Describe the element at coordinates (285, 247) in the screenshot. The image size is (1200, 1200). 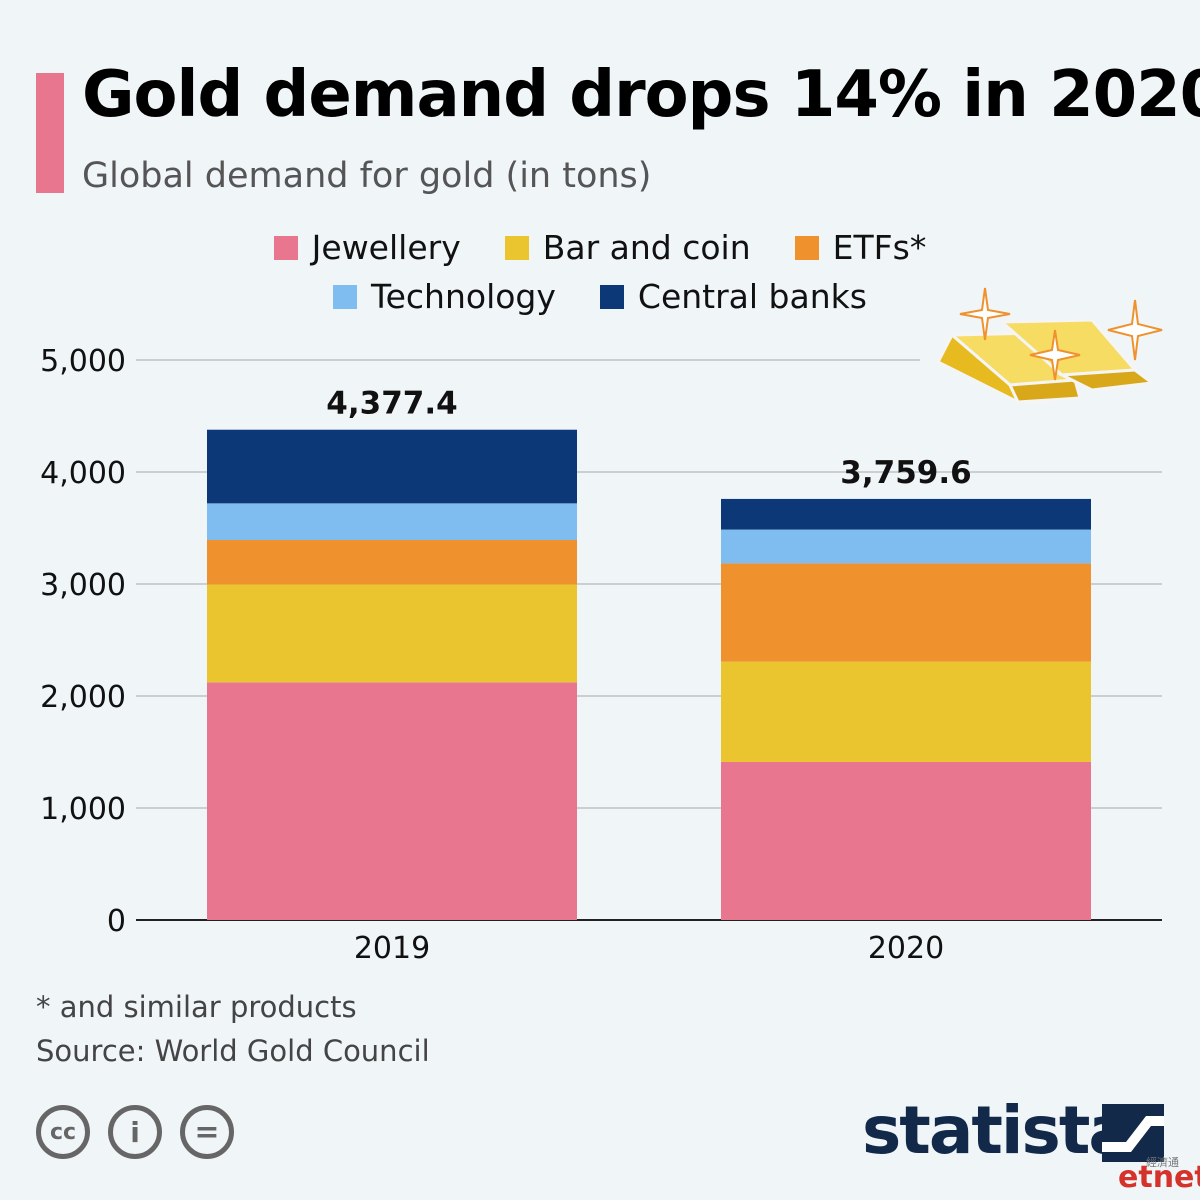
I see `legend-swatch-jewellery` at that location.